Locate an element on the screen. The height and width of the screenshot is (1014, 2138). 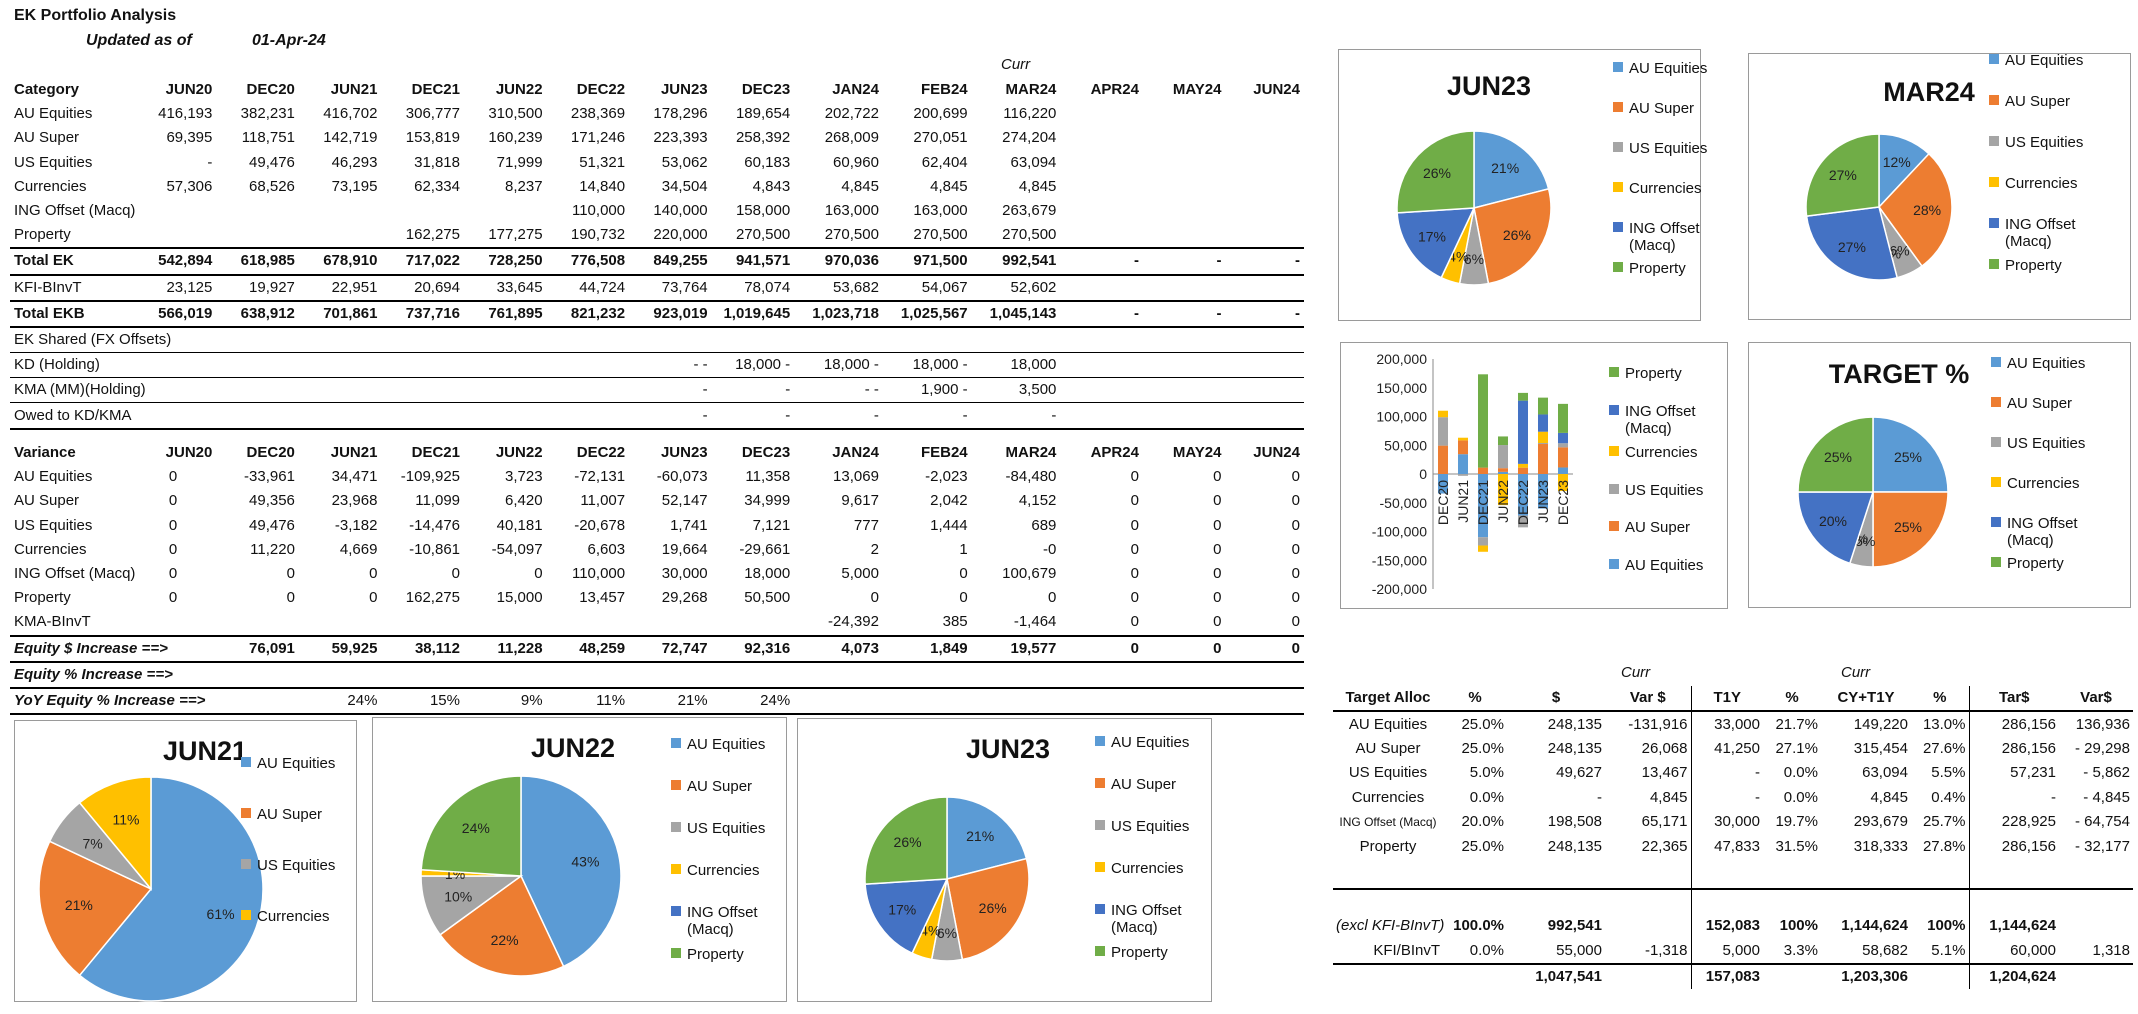
spacer-row is located at coordinates (1733, 901).